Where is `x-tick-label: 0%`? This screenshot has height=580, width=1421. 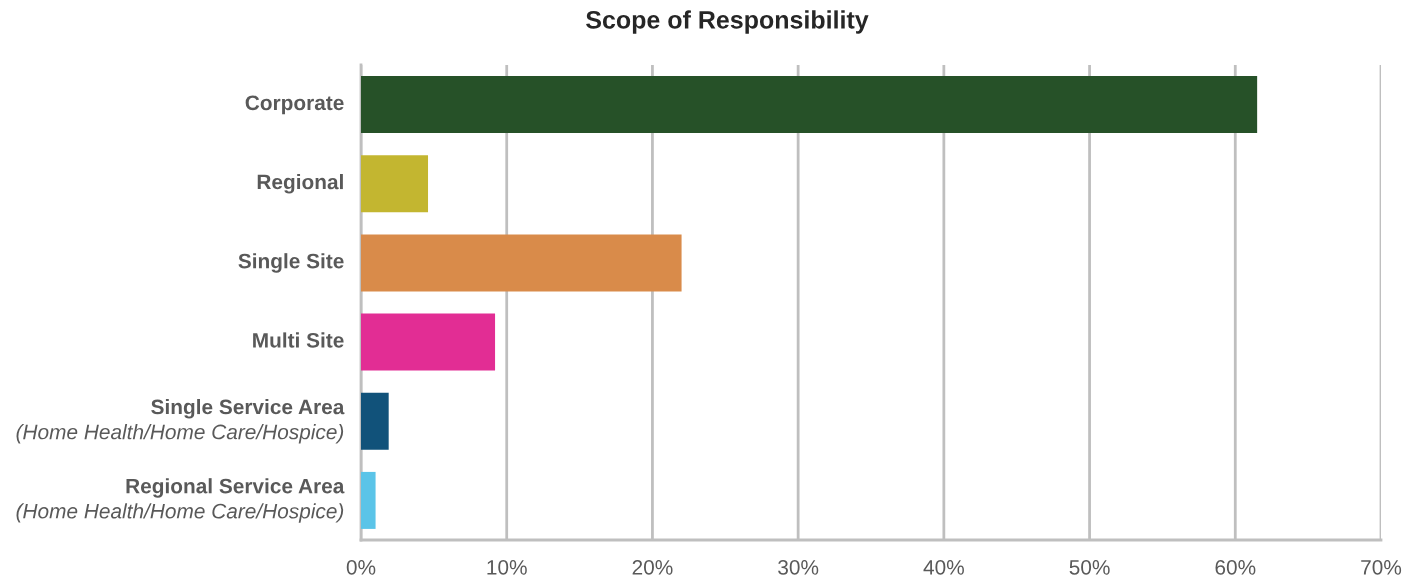
x-tick-label: 0% is located at coordinates (361, 567).